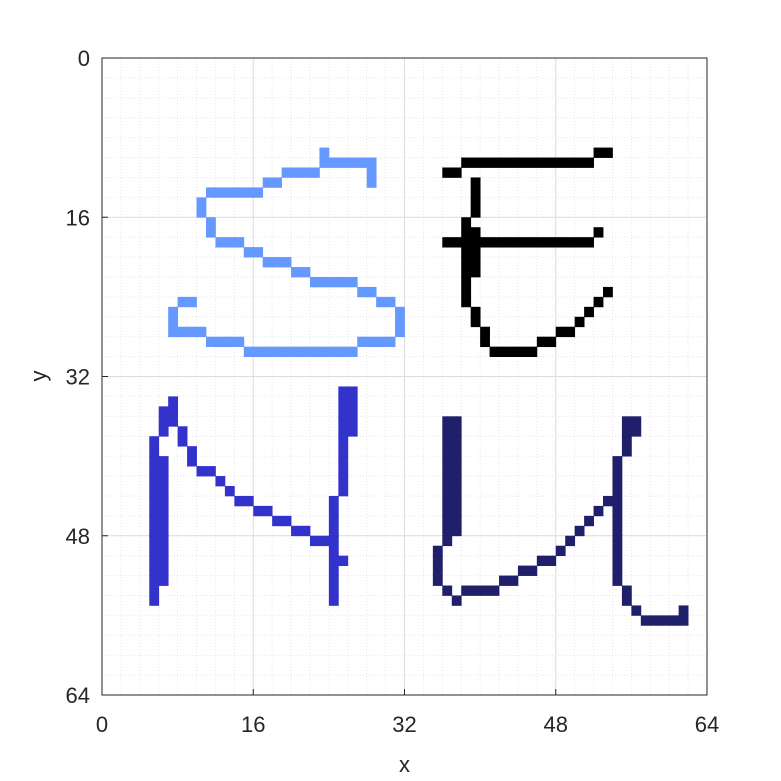 The image size is (781, 781). I want to click on x-tick-label-0: 0, so click(102, 724).